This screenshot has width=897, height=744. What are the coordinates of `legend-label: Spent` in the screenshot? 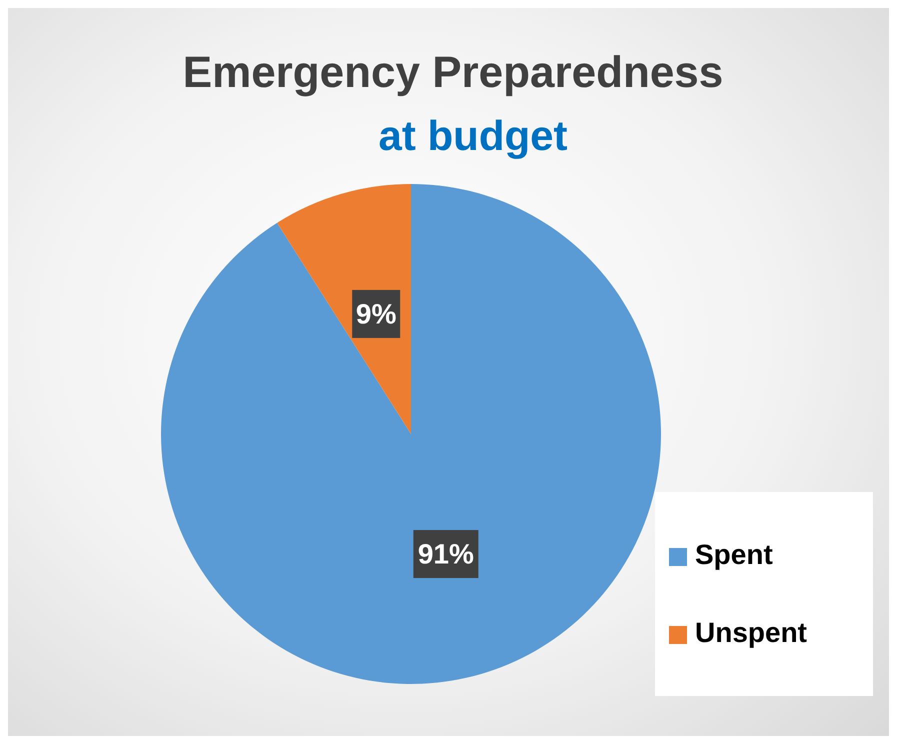 It's located at (734, 554).